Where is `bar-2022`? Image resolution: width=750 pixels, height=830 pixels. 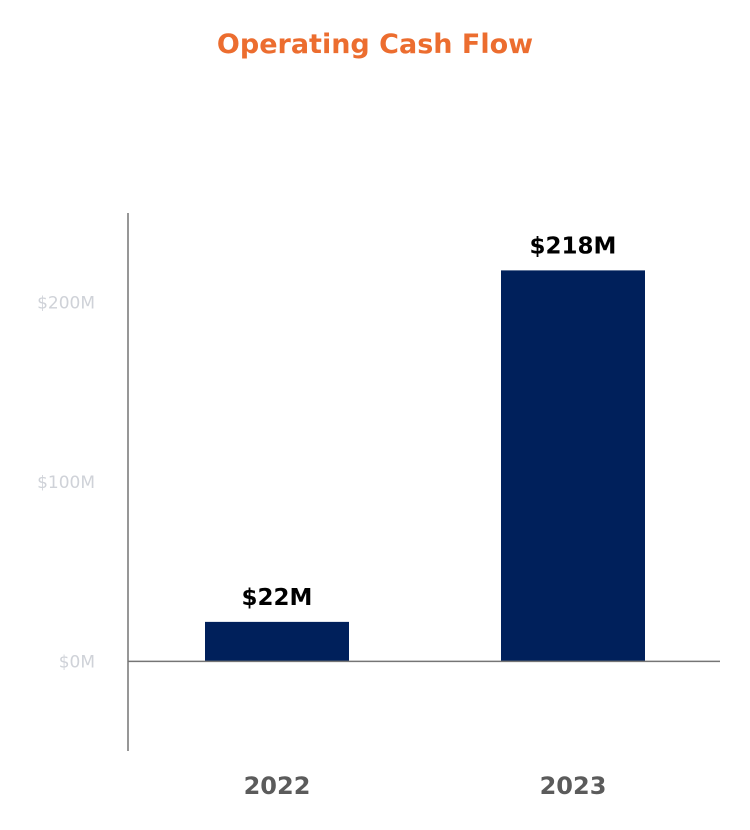
bar-2022 is located at coordinates (277, 641).